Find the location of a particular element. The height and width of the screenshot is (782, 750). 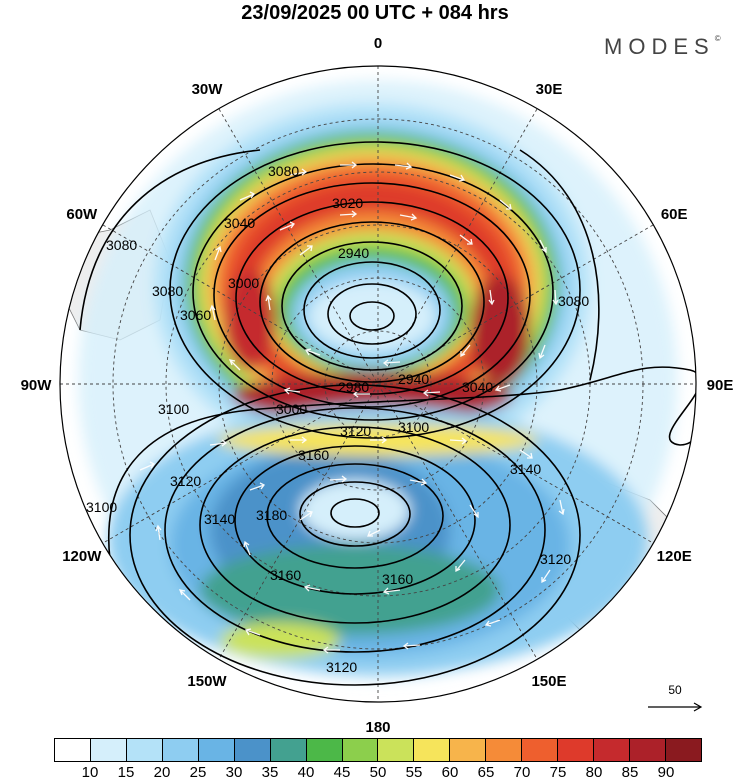

contour-label: 3180 is located at coordinates (271, 515).